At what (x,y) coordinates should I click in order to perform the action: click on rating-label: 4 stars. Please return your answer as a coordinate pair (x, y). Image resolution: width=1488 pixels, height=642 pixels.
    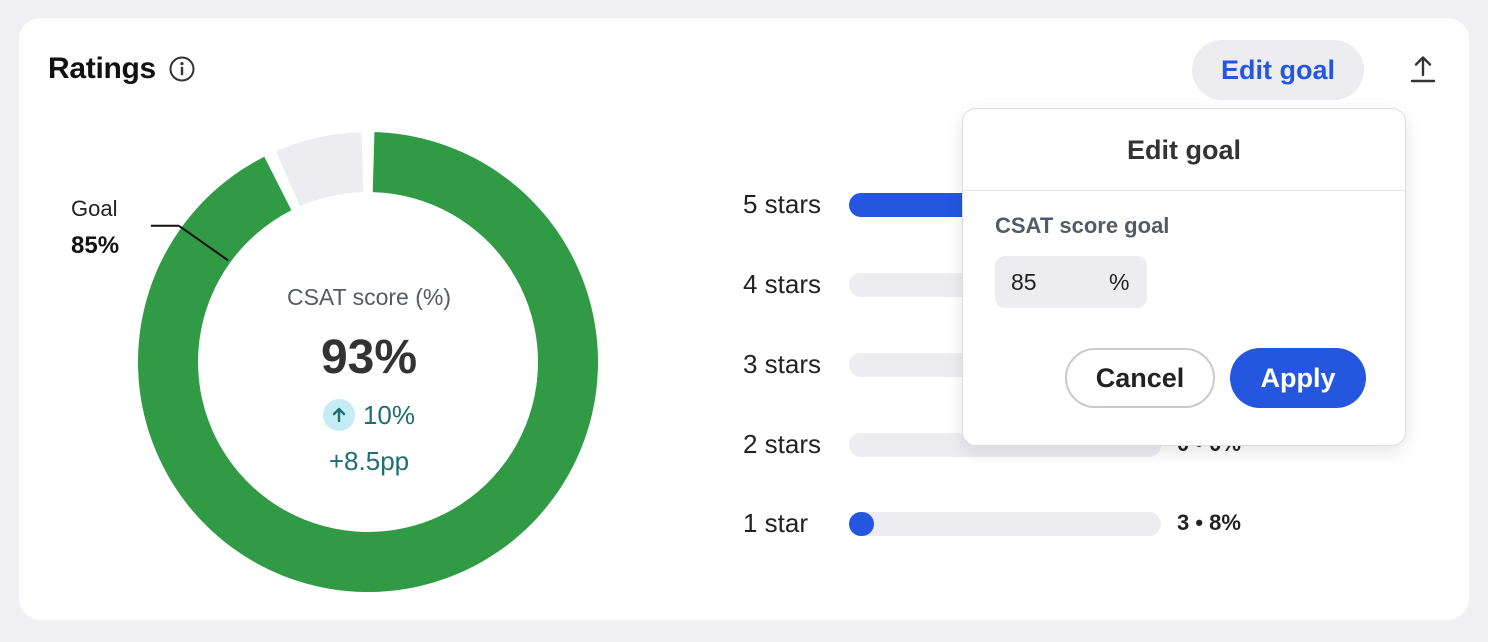
    Looking at the image, I should click on (782, 284).